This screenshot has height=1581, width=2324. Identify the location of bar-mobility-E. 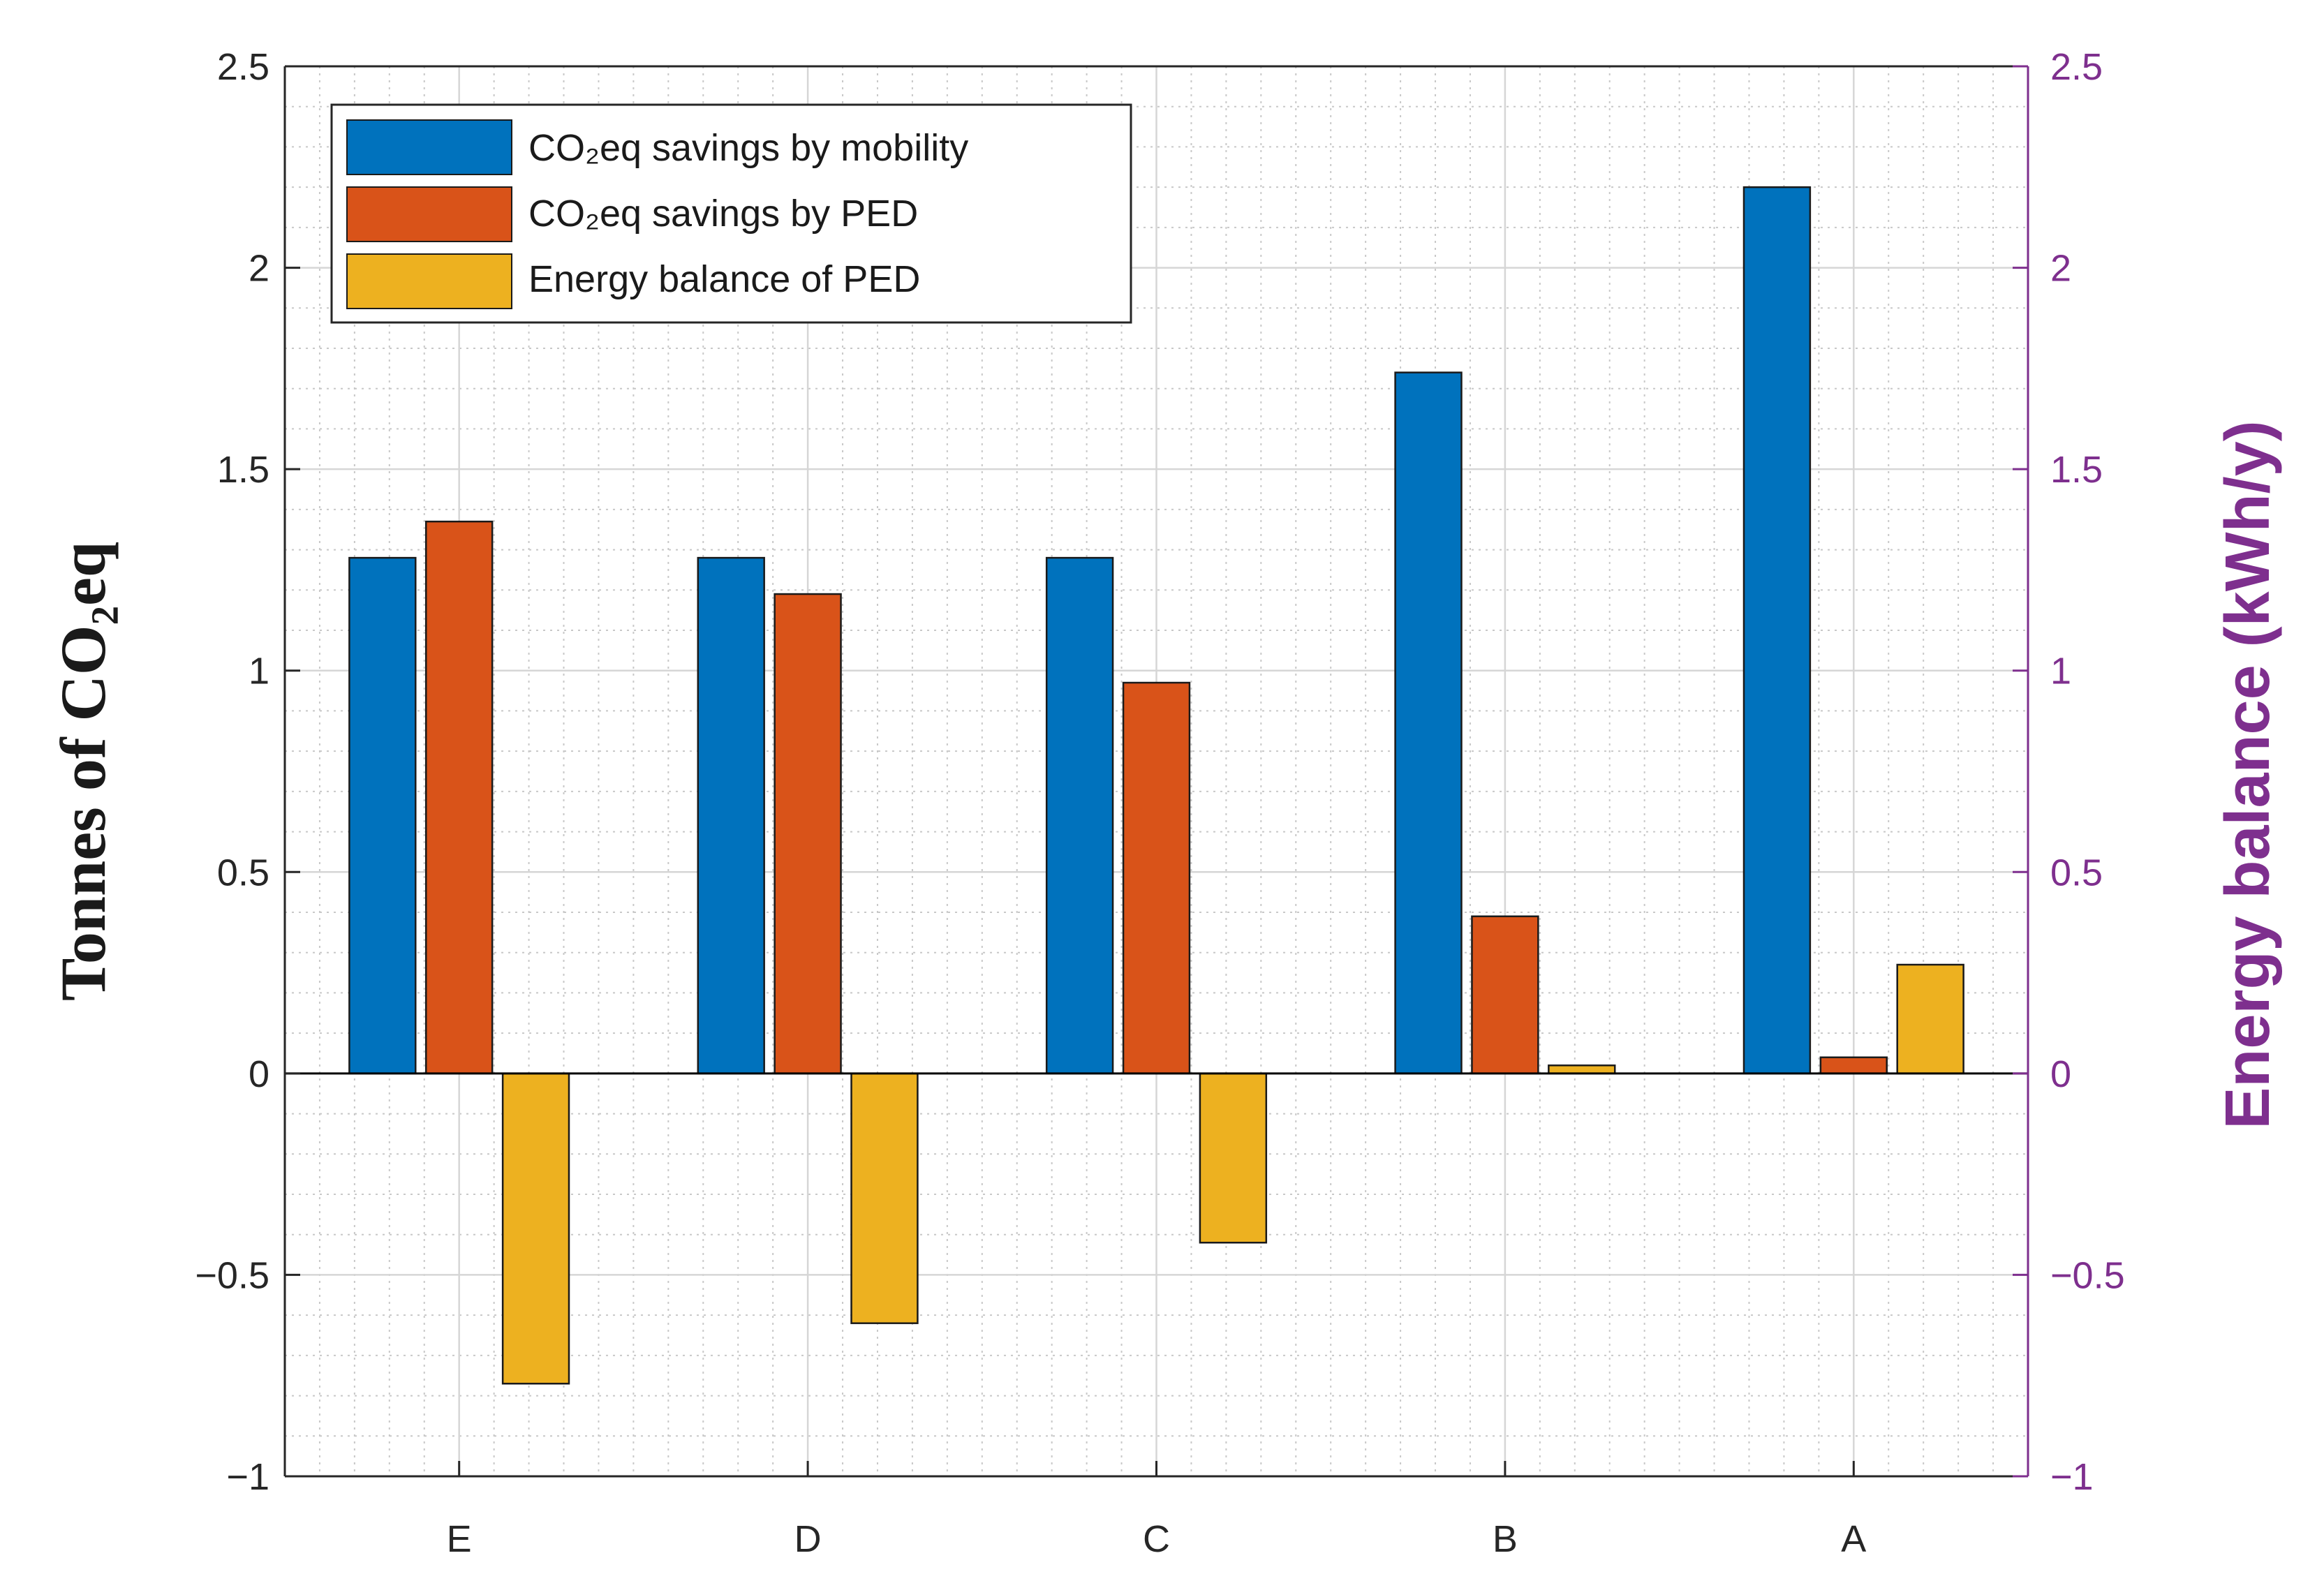
(382, 815).